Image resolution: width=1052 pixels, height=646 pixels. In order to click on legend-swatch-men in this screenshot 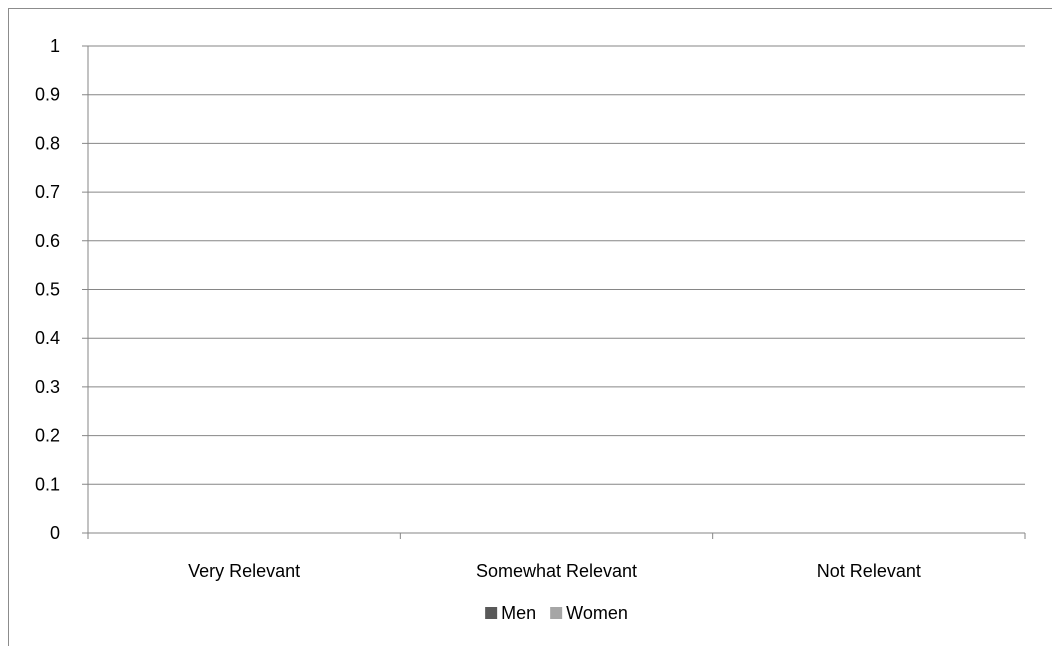, I will do `click(491, 613)`.